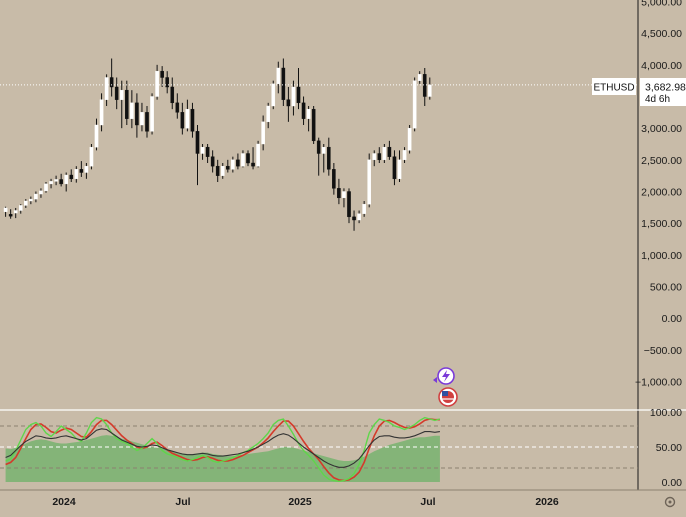 The height and width of the screenshot is (517, 686). Describe the element at coordinates (661, 161) in the screenshot. I see `price-tick-label: 2,500.00` at that location.